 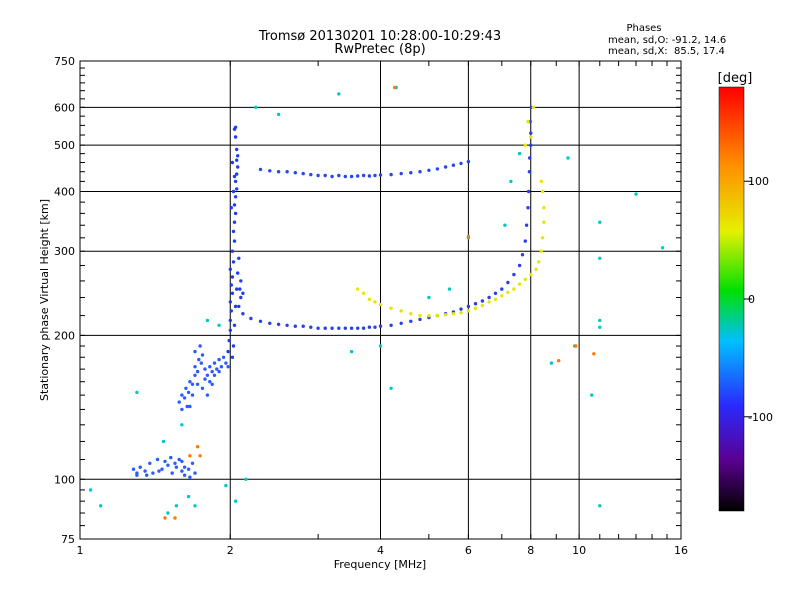 I want to click on y-tick-label: 300, so click(x=64, y=251).